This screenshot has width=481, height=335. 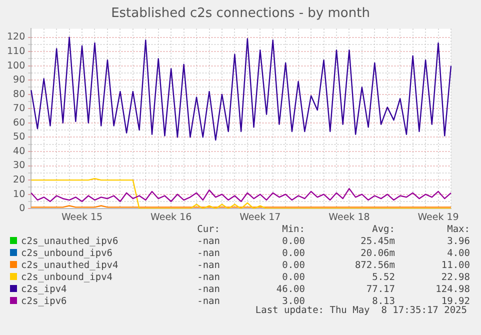 What do you see at coordinates (171, 217) in the screenshot?
I see `x-tick-label: Week 16` at bounding box center [171, 217].